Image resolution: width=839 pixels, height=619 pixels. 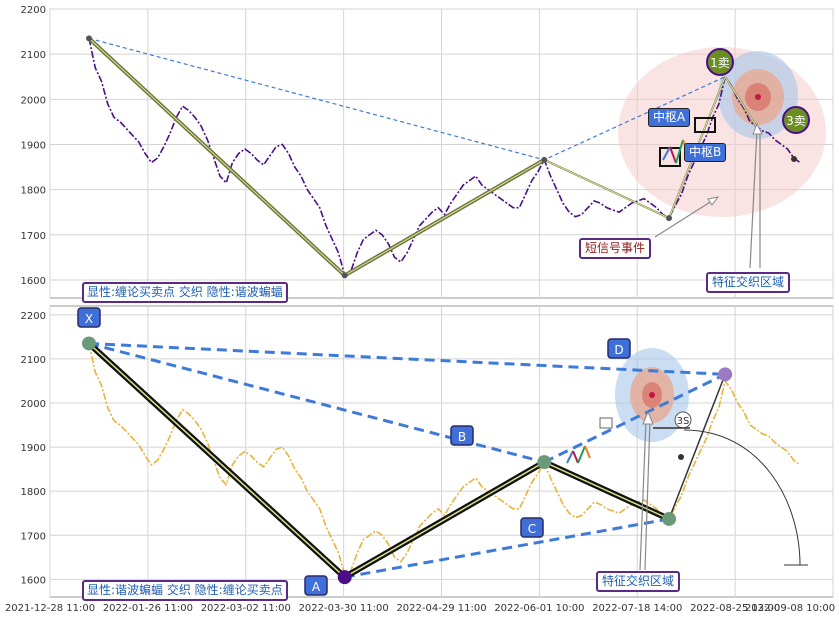 I want to click on x-tick-label: 2021-12-28 11:00, so click(x=50, y=608).